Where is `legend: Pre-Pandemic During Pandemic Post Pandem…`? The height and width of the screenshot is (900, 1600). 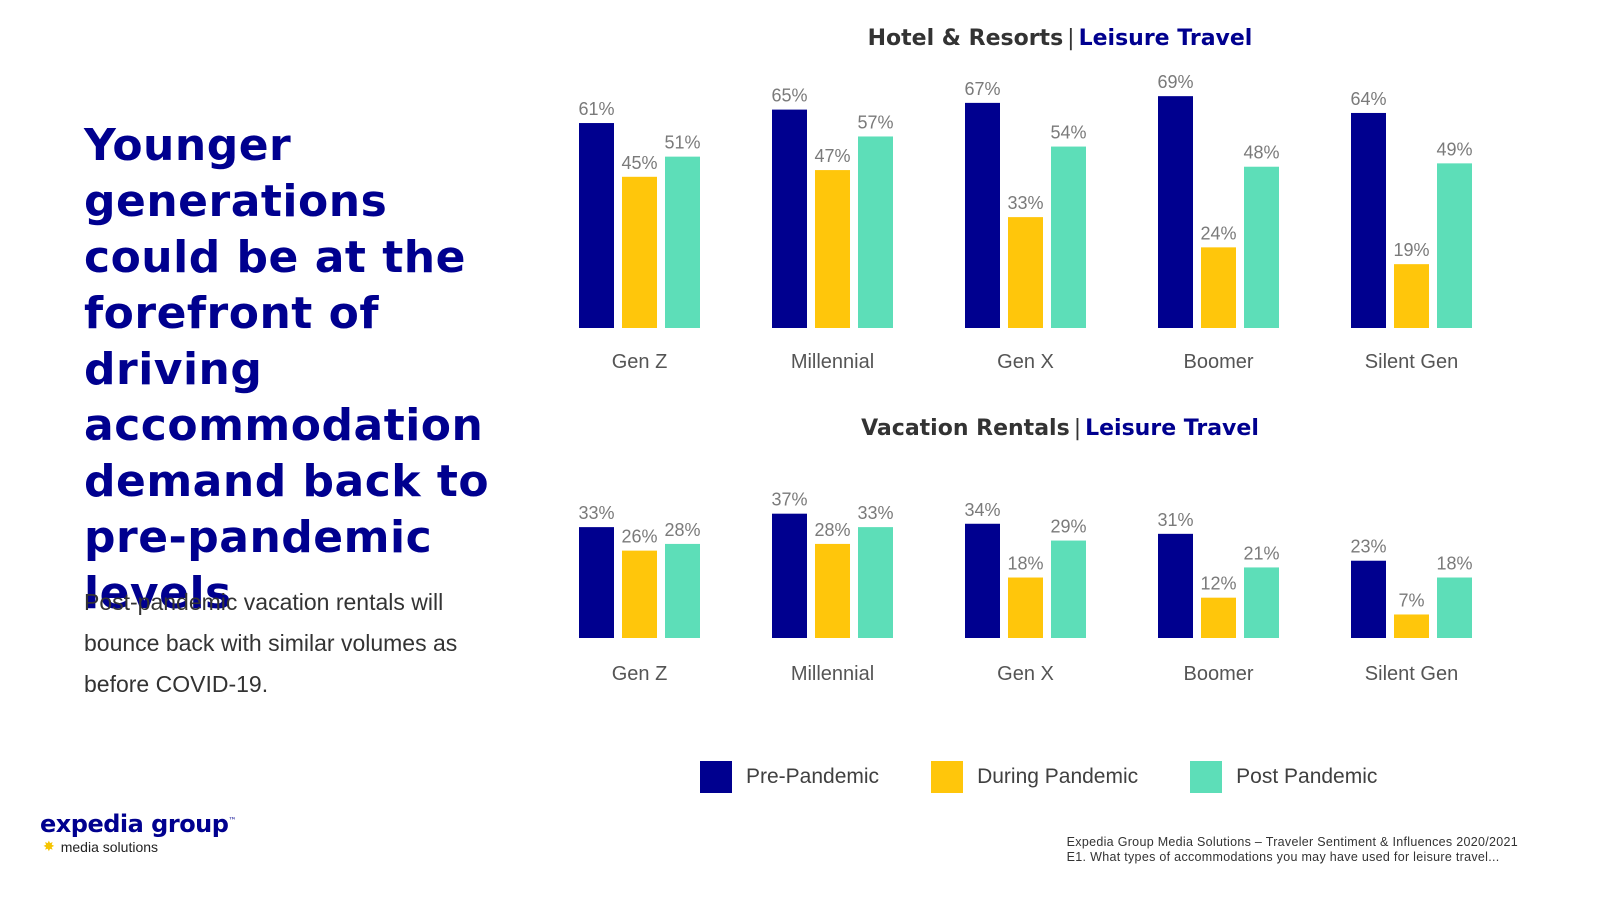 legend: Pre-Pandemic During Pandemic Post Pandem… is located at coordinates (1064, 777).